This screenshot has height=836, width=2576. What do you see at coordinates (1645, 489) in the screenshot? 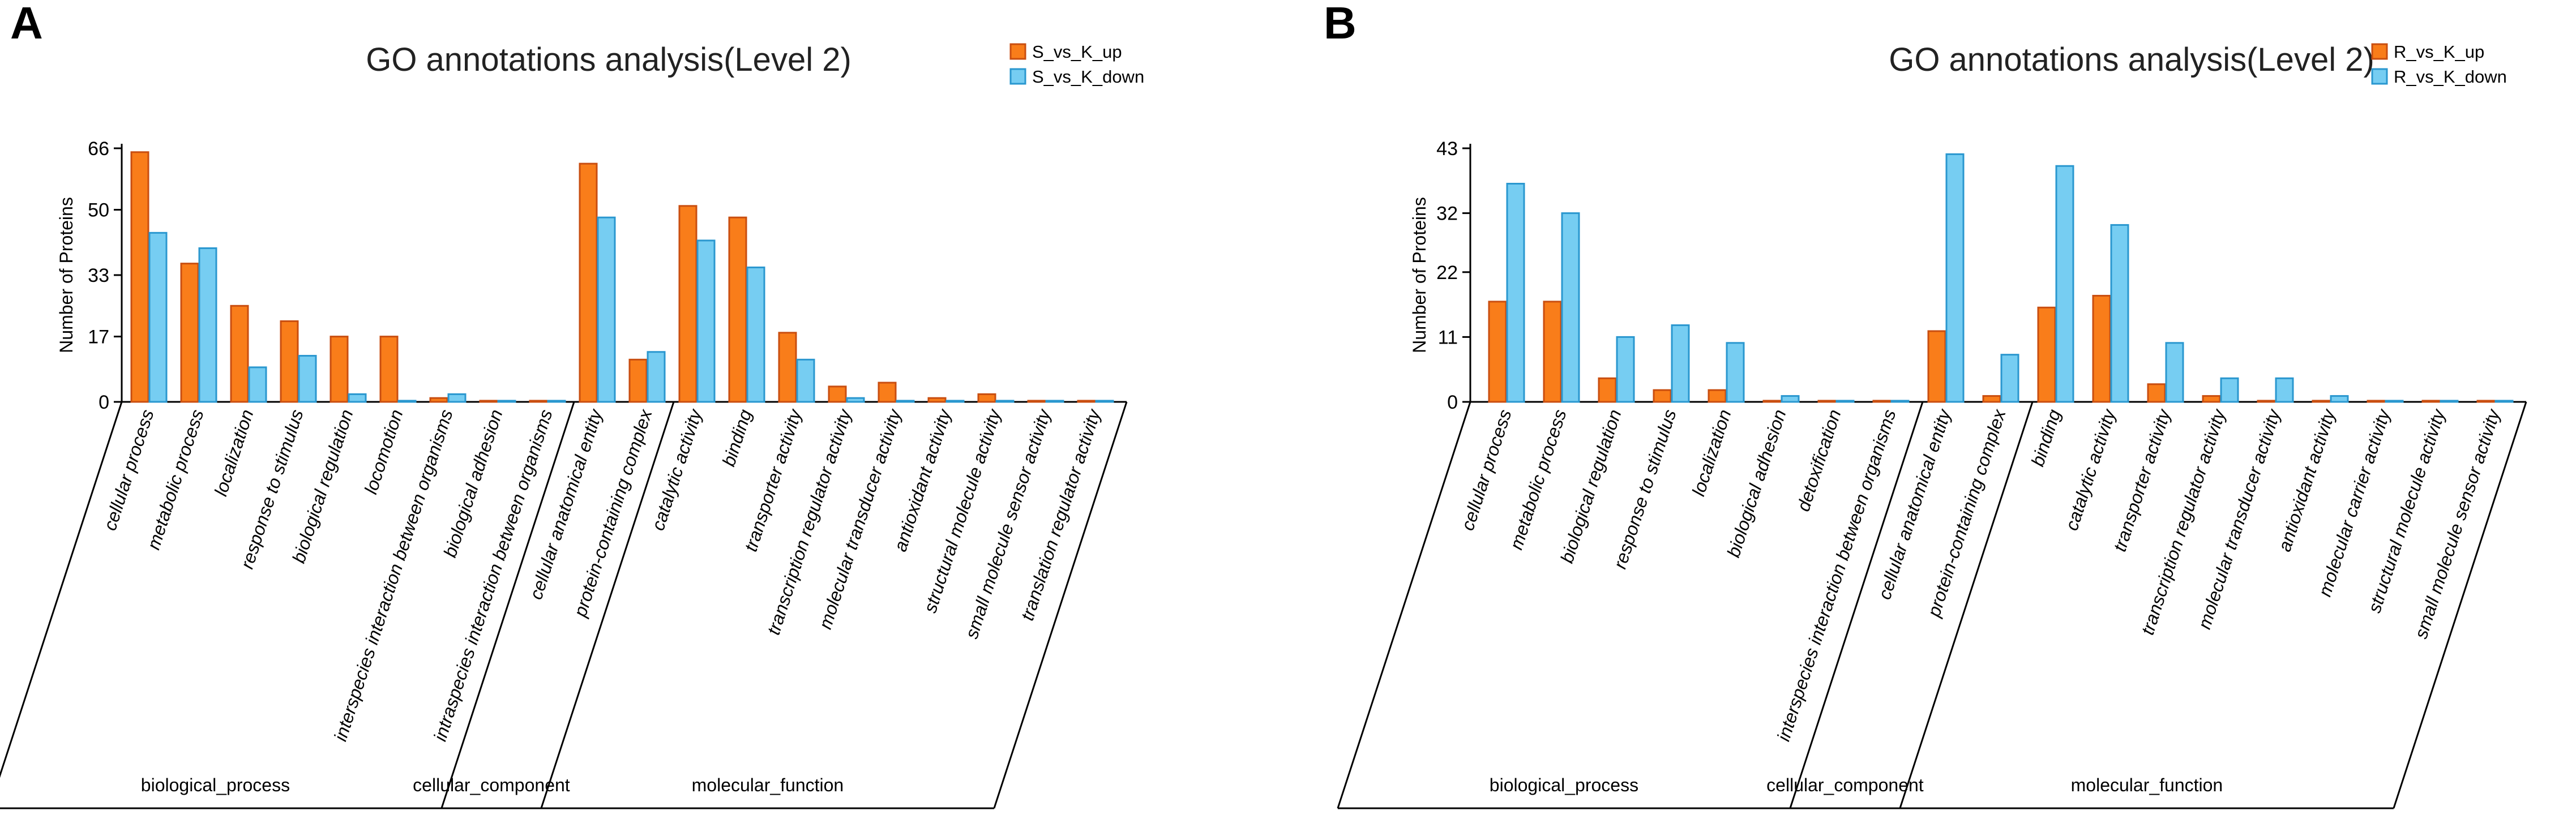
I see `category-label: response to stimulus` at bounding box center [1645, 489].